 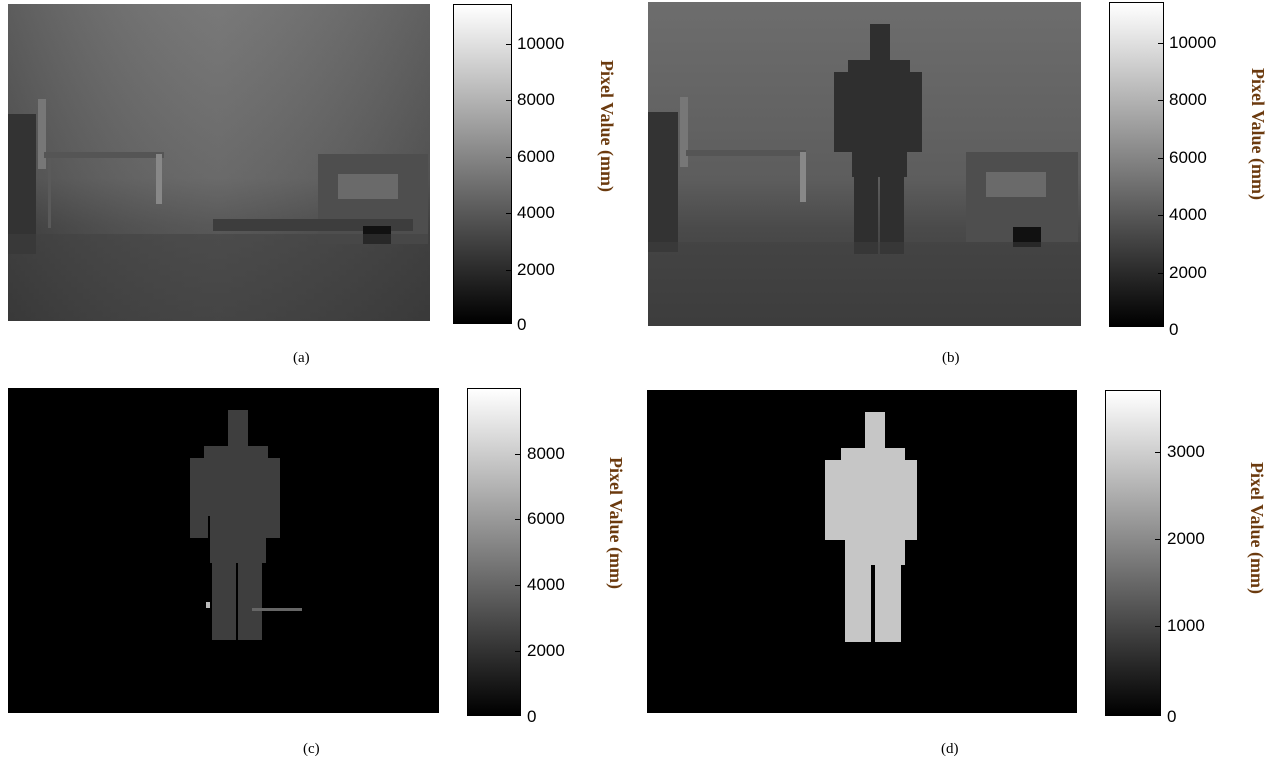 I want to click on depth-image-a, so click(x=219, y=162).